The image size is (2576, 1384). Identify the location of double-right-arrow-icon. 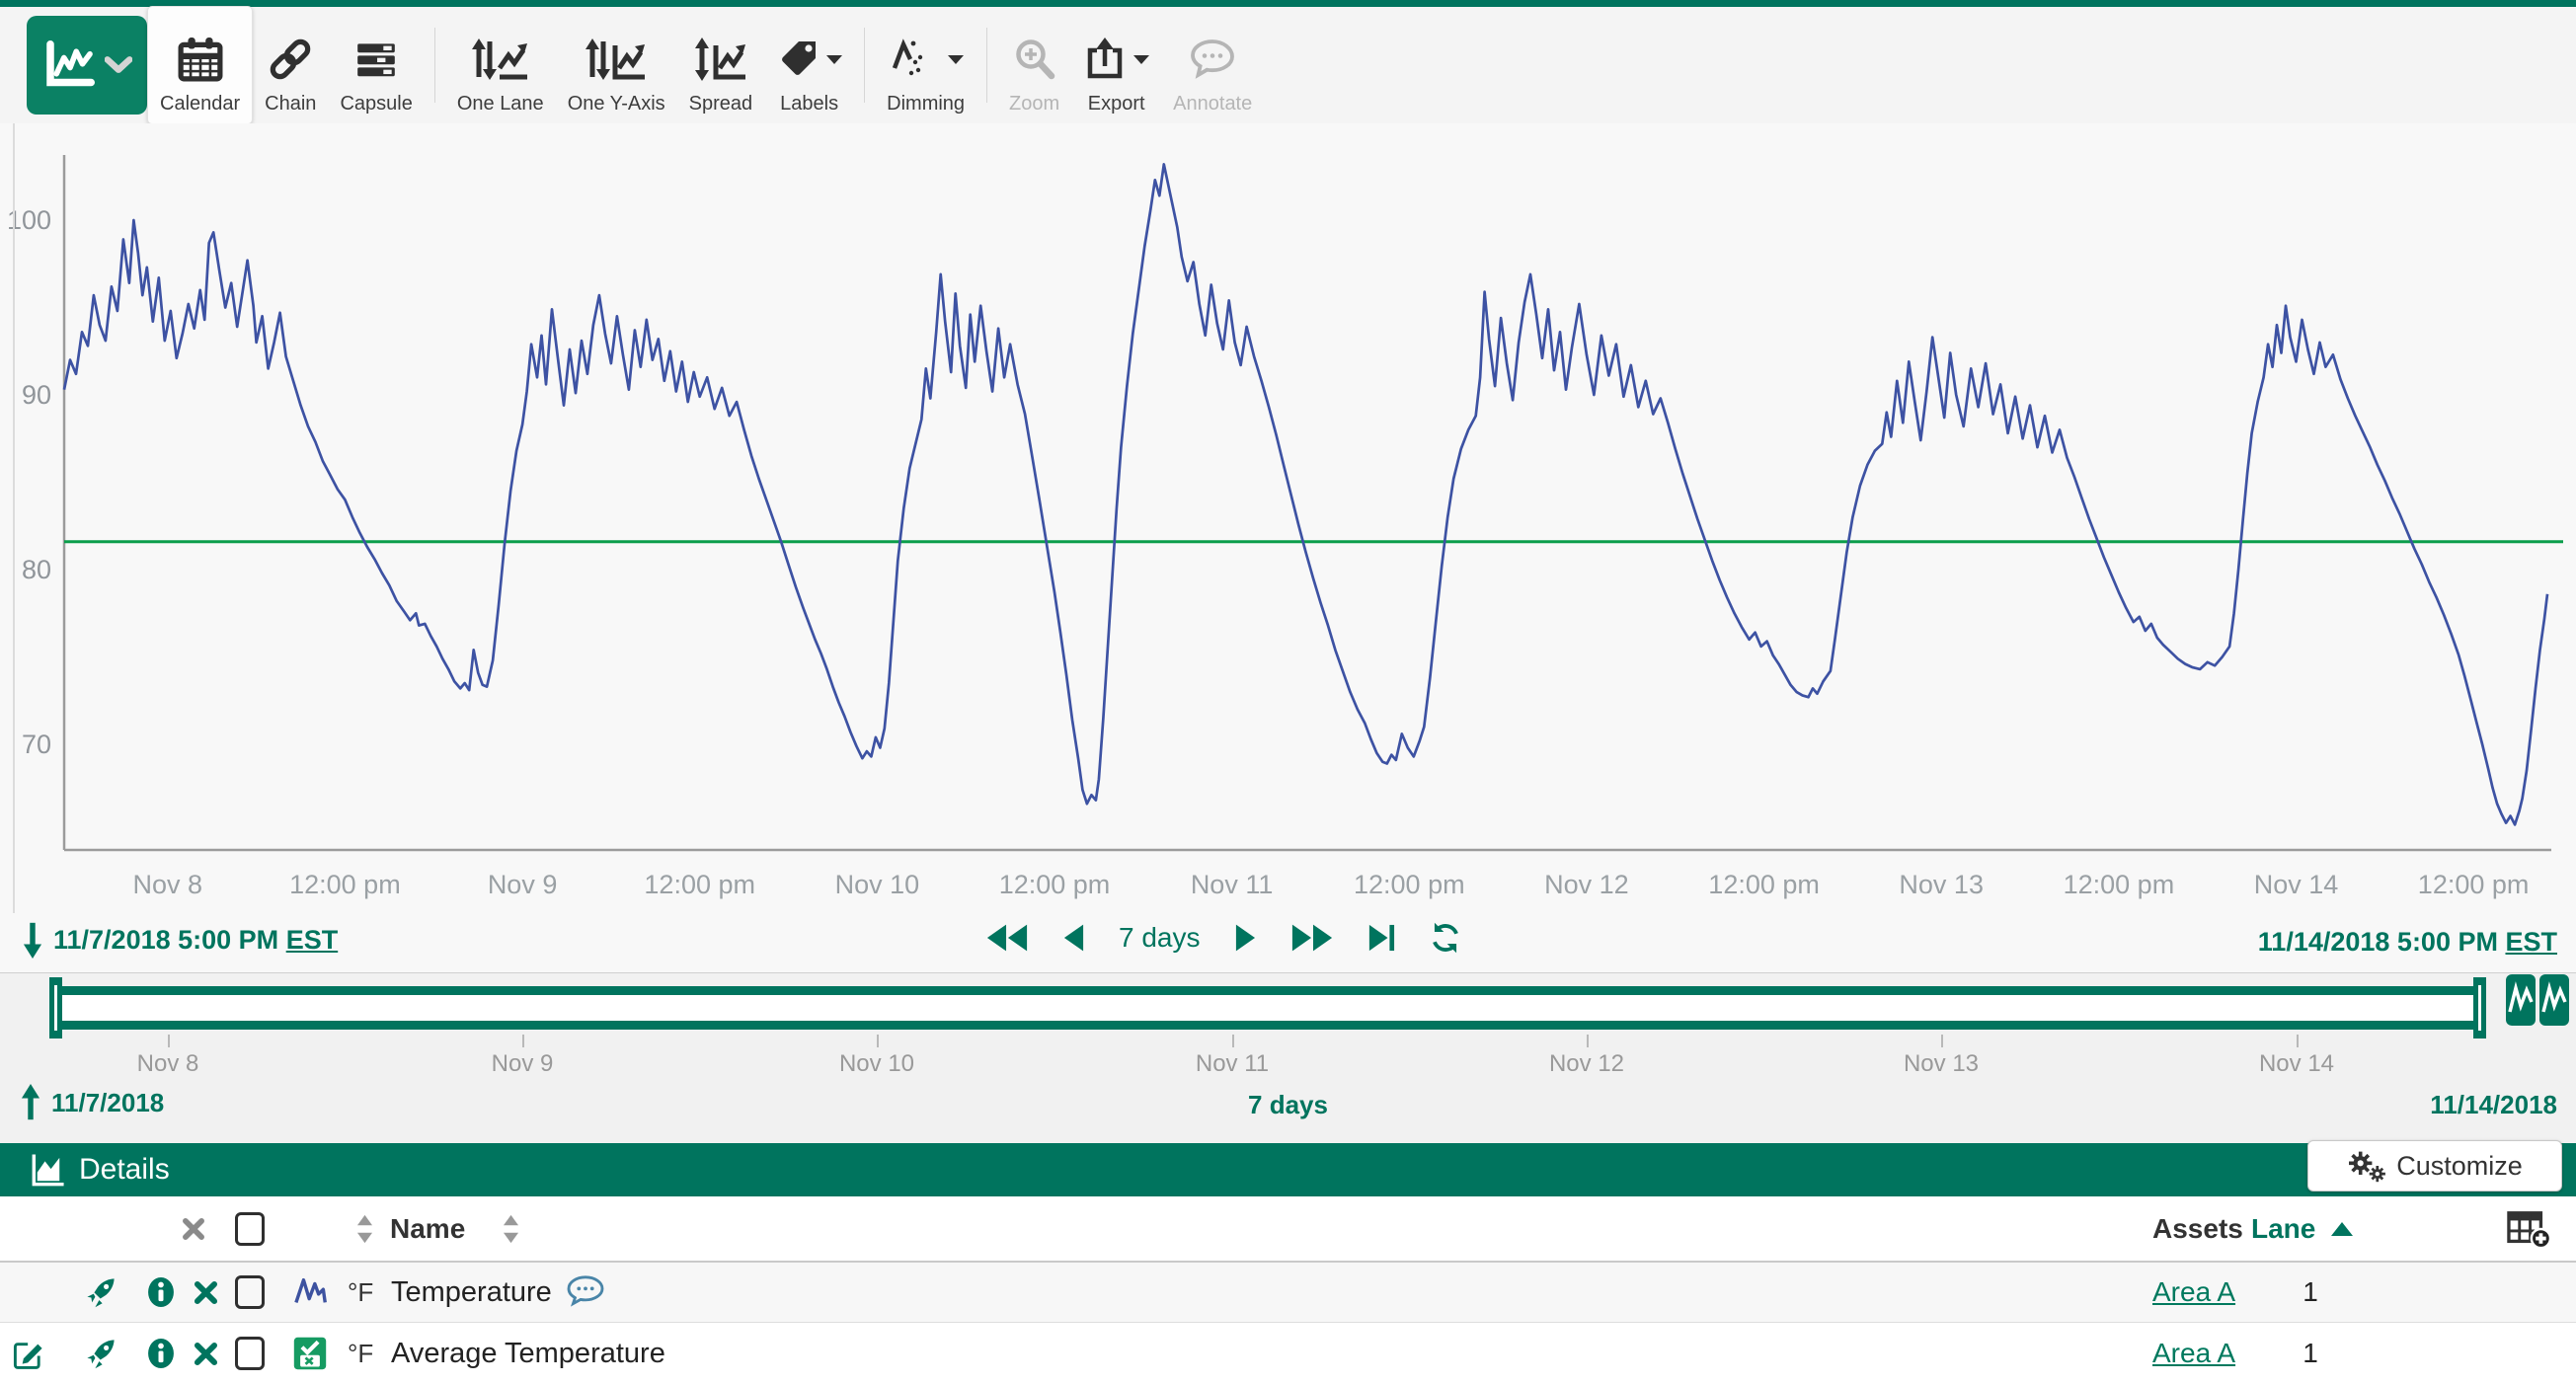
(1311, 938).